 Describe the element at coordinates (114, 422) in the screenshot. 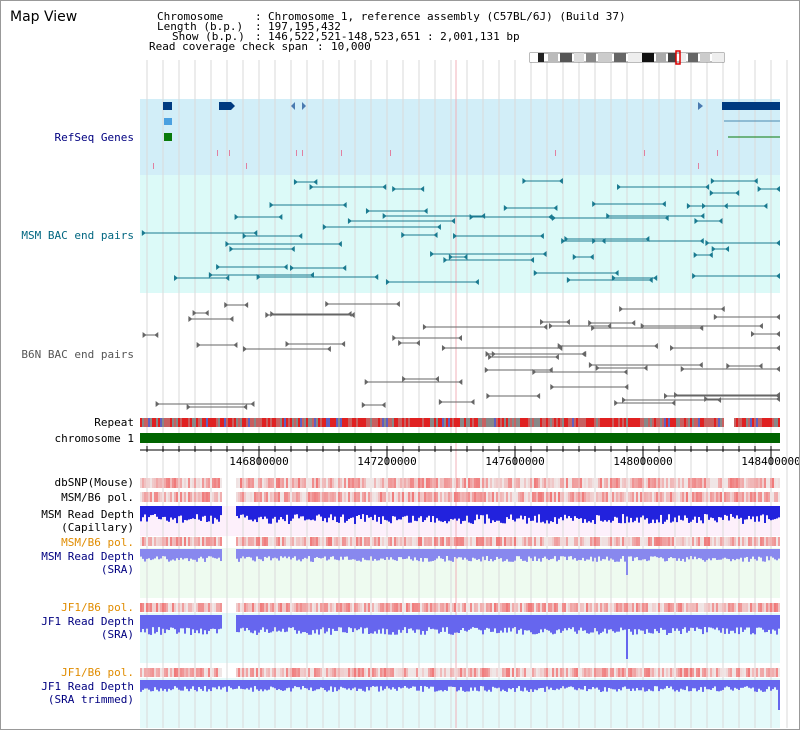

I see `repeat-label: Repeat` at that location.